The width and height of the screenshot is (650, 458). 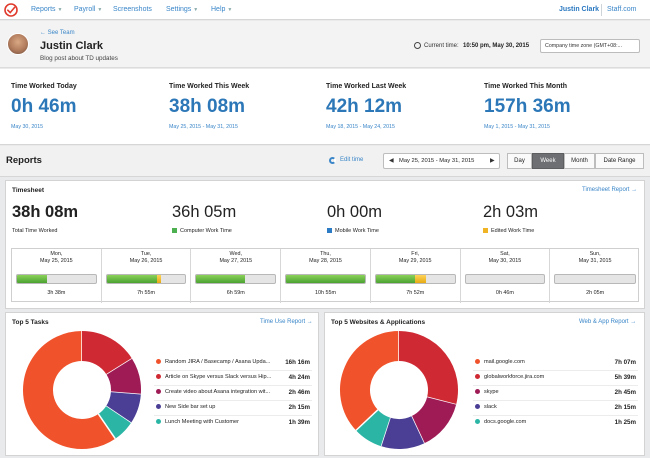 I want to click on day-label: Sat, May 30, 2015, so click(x=505, y=257).